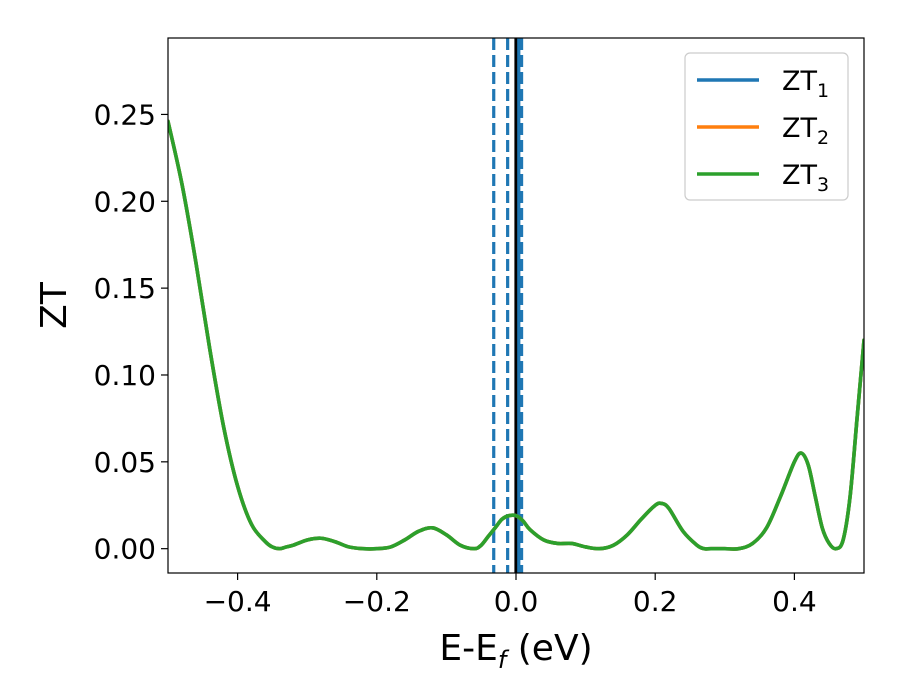 This screenshot has height=700, width=900. What do you see at coordinates (238, 601) in the screenshot?
I see `x-tick-label: −0.4` at bounding box center [238, 601].